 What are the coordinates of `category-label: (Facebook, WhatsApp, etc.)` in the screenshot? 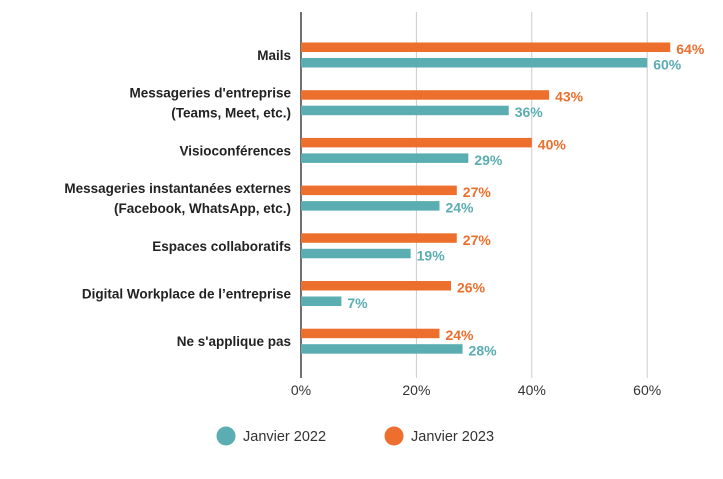 It's located at (202, 208).